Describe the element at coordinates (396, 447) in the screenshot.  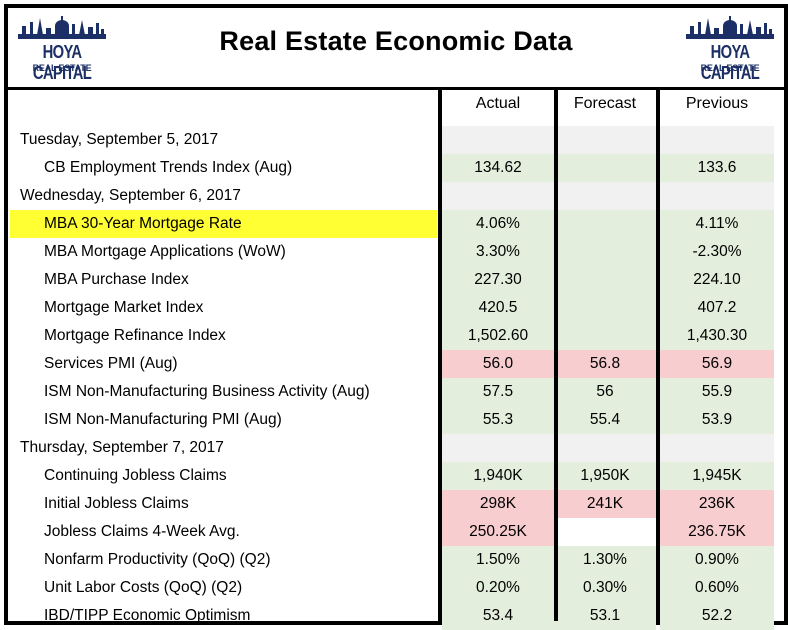
I see `date-row: Thursday, September 7, 2017` at that location.